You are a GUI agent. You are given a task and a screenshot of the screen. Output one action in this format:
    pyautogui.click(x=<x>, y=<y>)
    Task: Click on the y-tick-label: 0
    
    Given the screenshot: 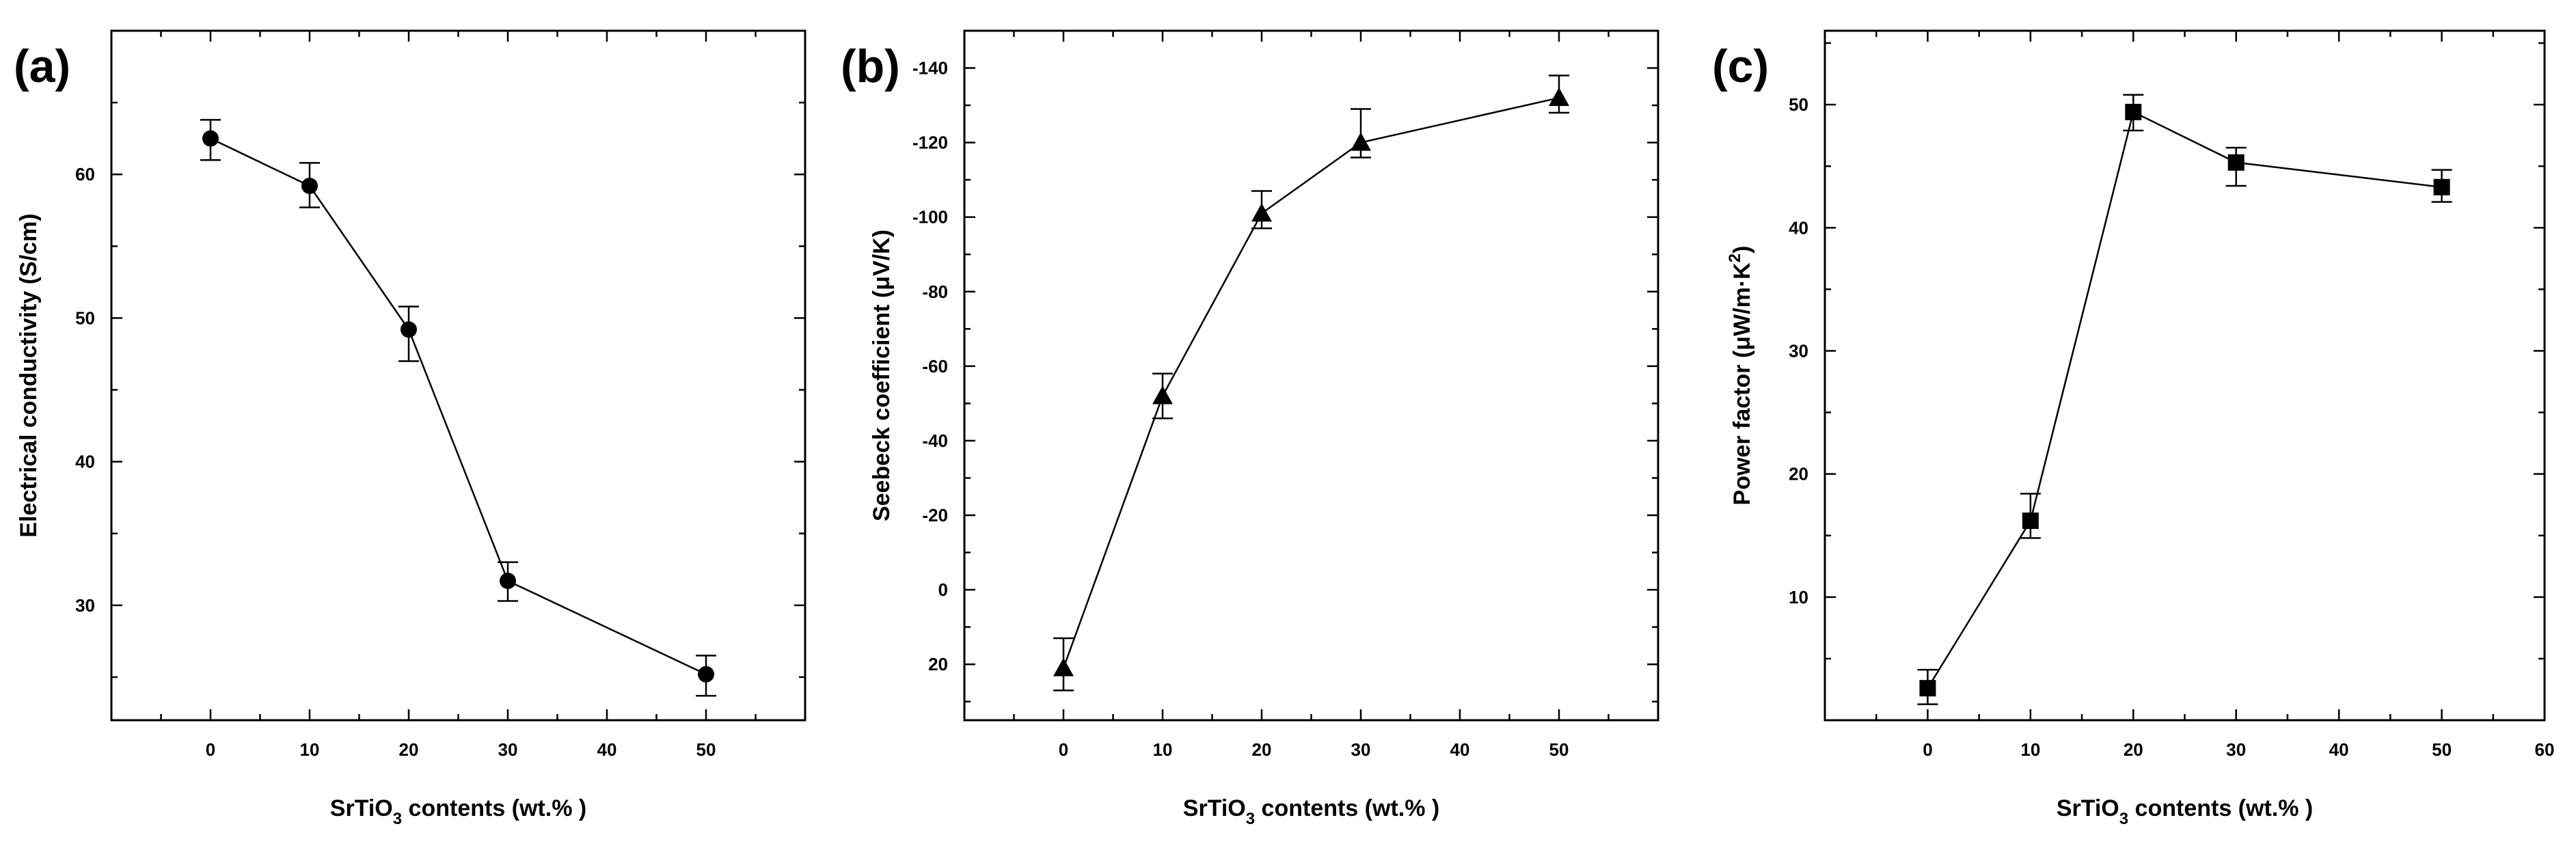 What is the action you would take?
    pyautogui.click(x=943, y=589)
    